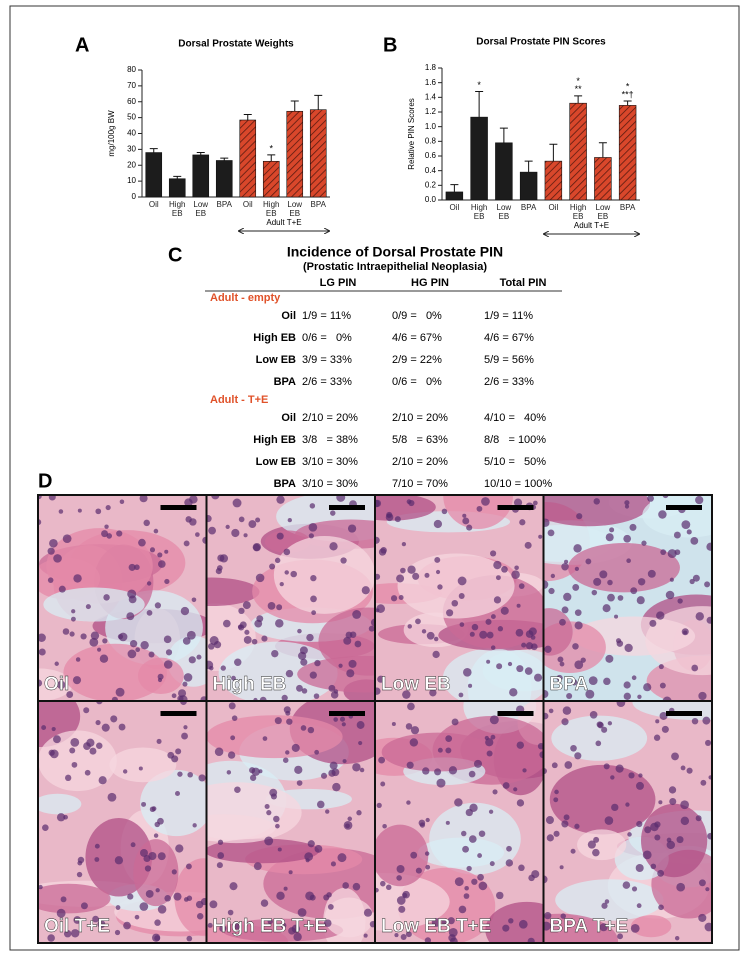 The image size is (750, 961). I want to click on panel-label: A, so click(82, 45).